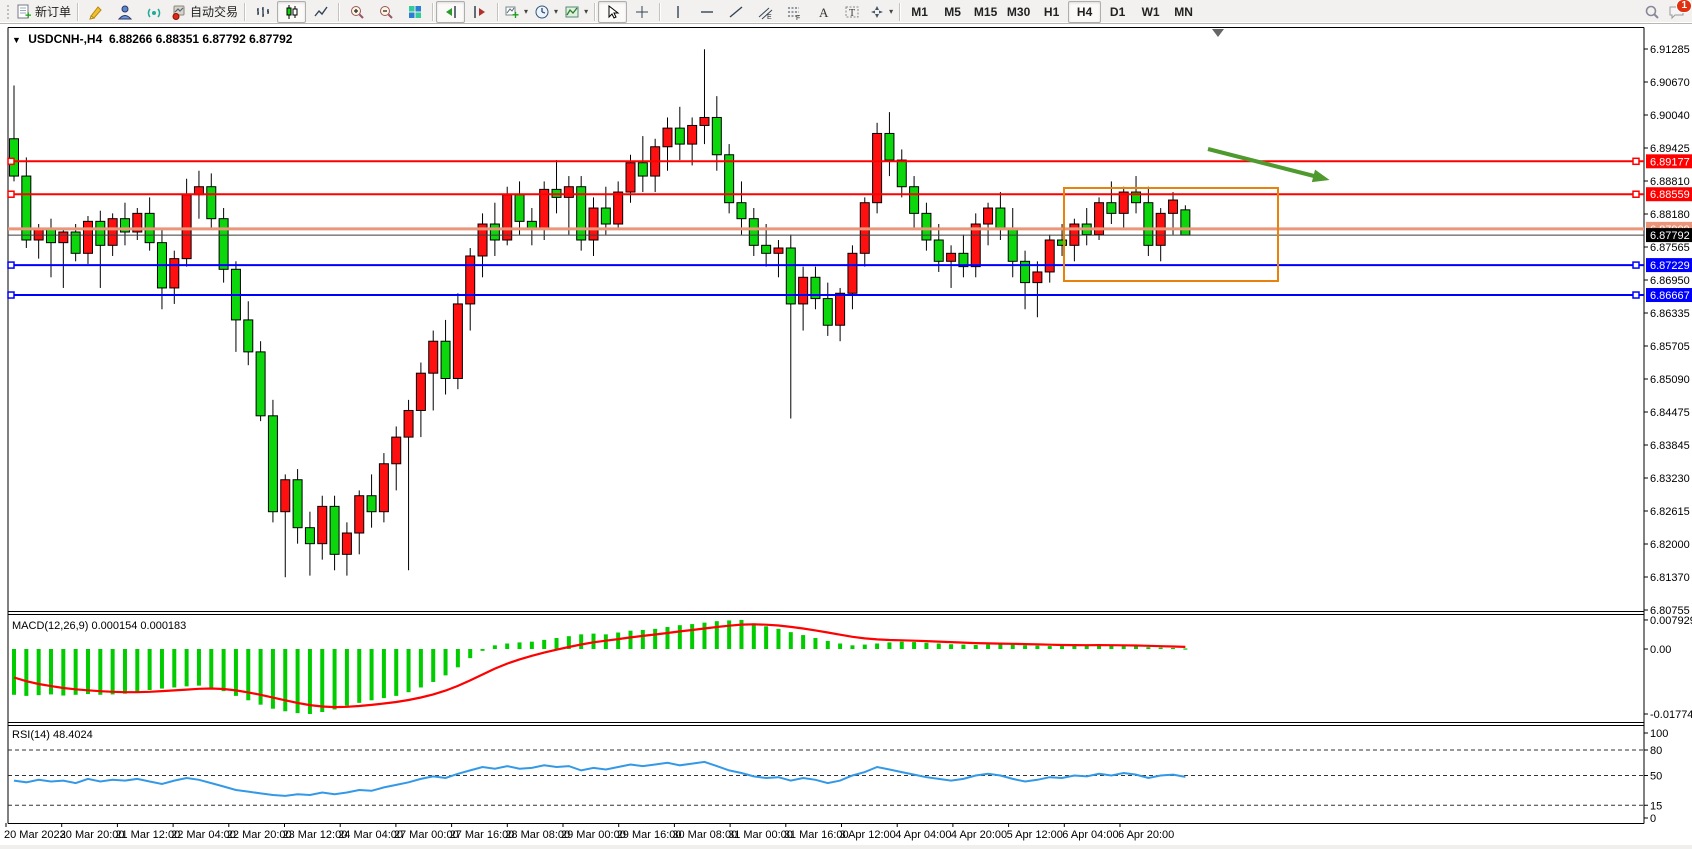 The height and width of the screenshot is (849, 1692). Describe the element at coordinates (414, 12) in the screenshot. I see `tile-windows-button` at that location.